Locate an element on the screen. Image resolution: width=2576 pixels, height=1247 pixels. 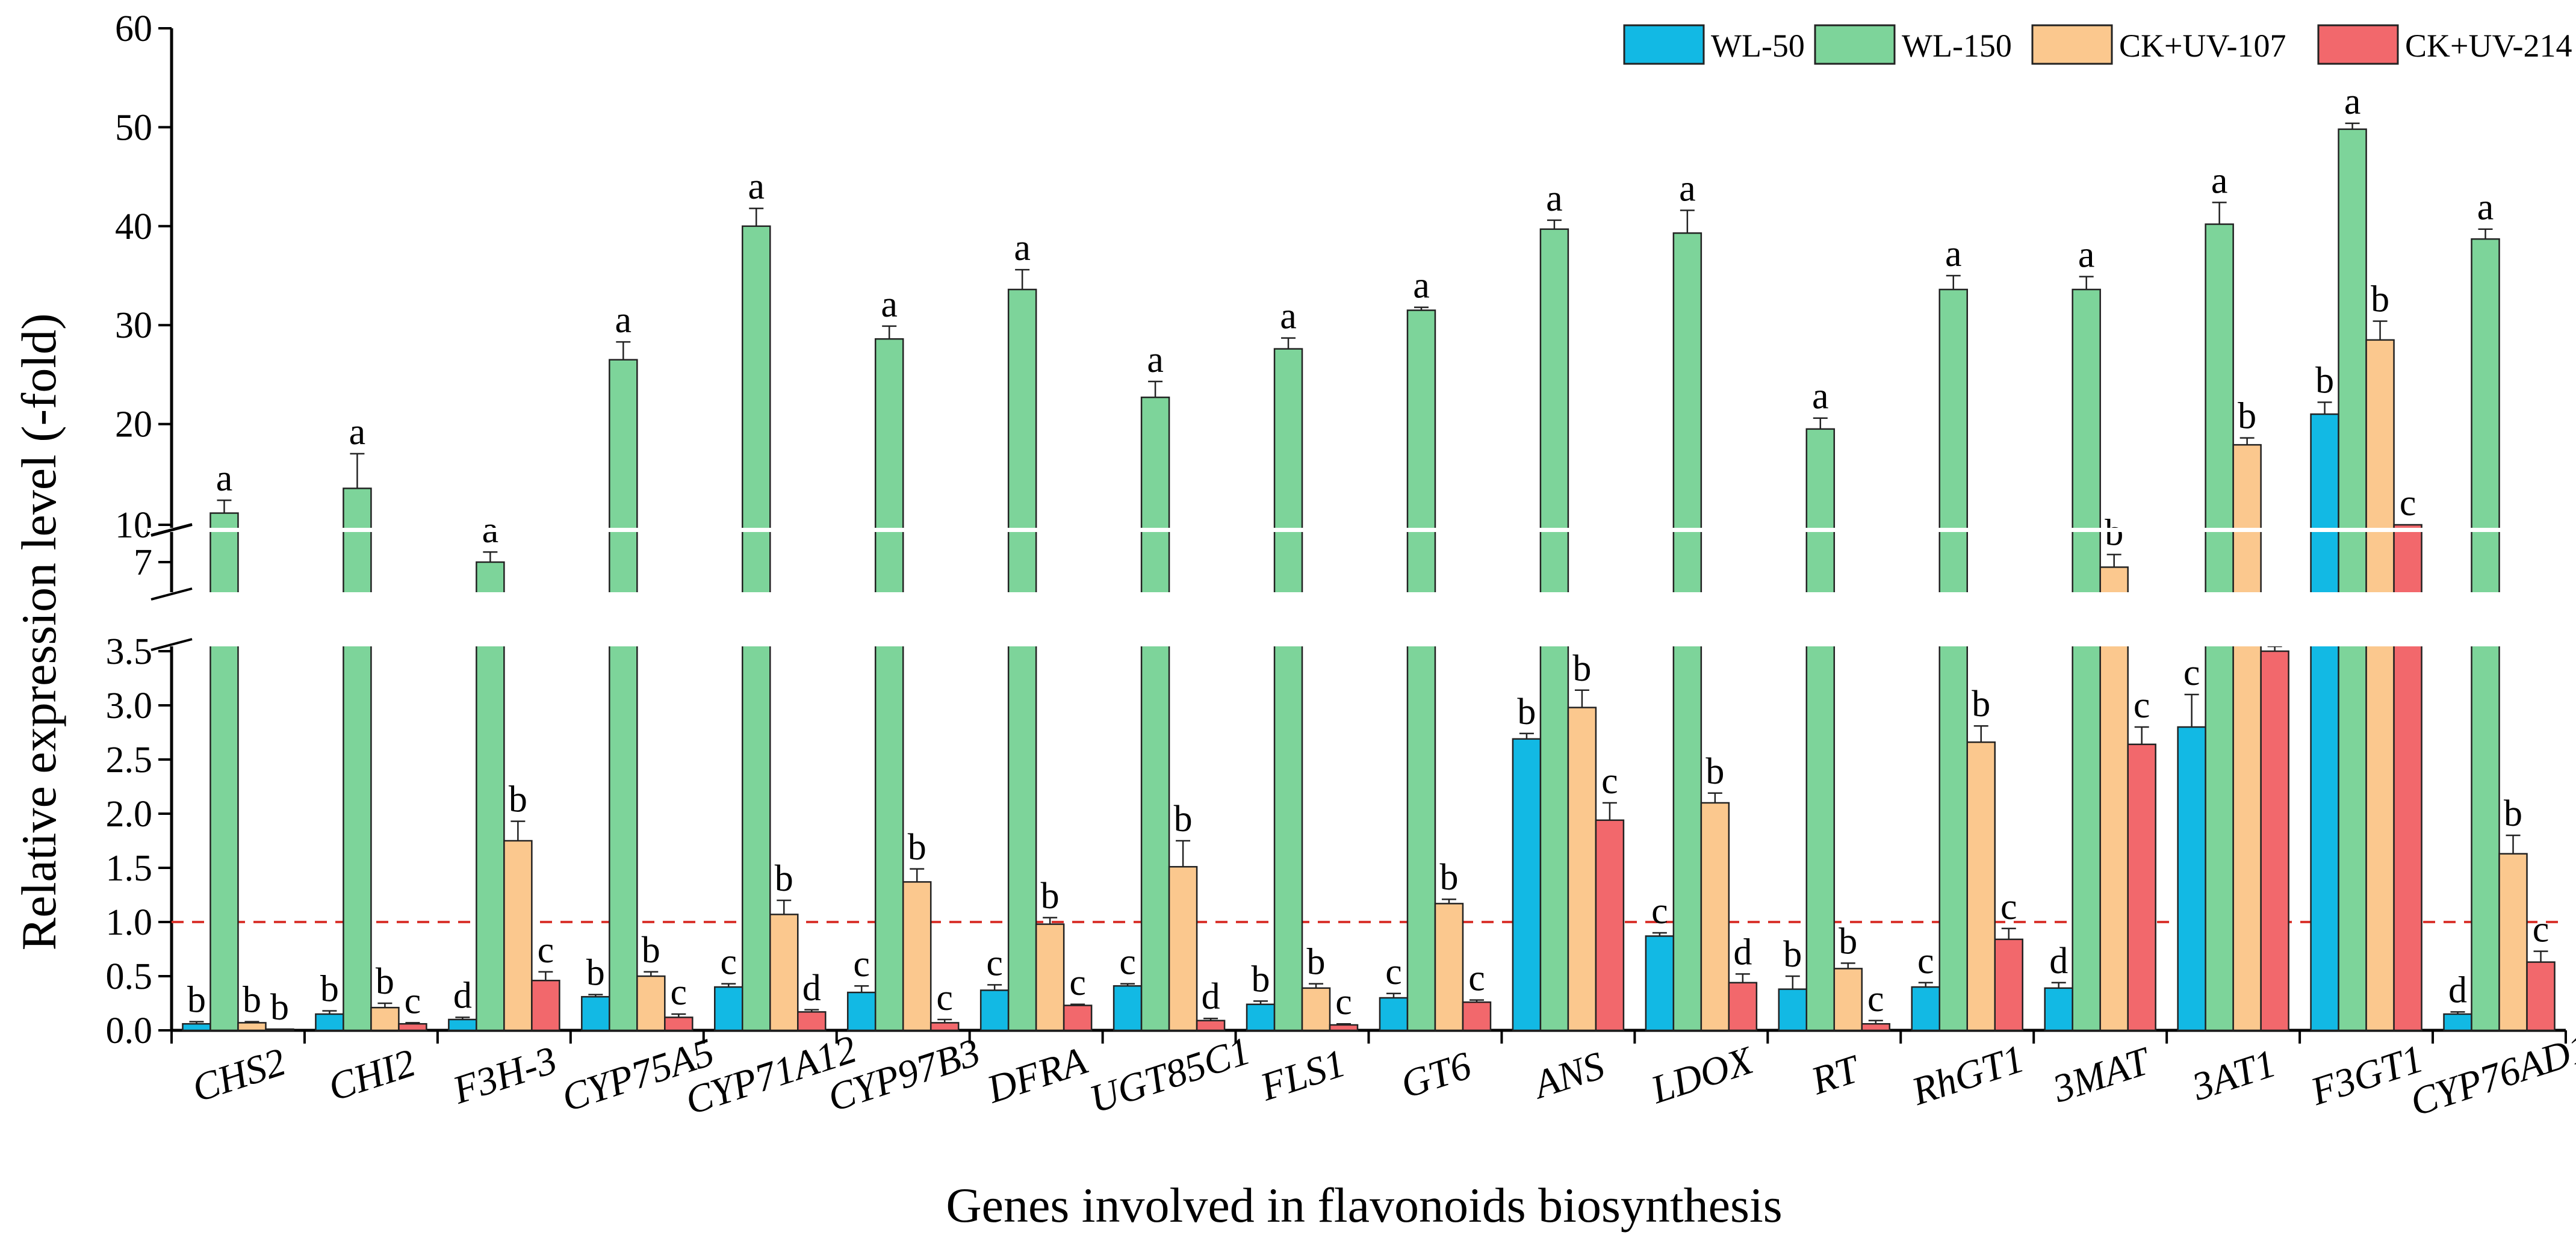
legend-label: WL-50 is located at coordinates (1758, 46).